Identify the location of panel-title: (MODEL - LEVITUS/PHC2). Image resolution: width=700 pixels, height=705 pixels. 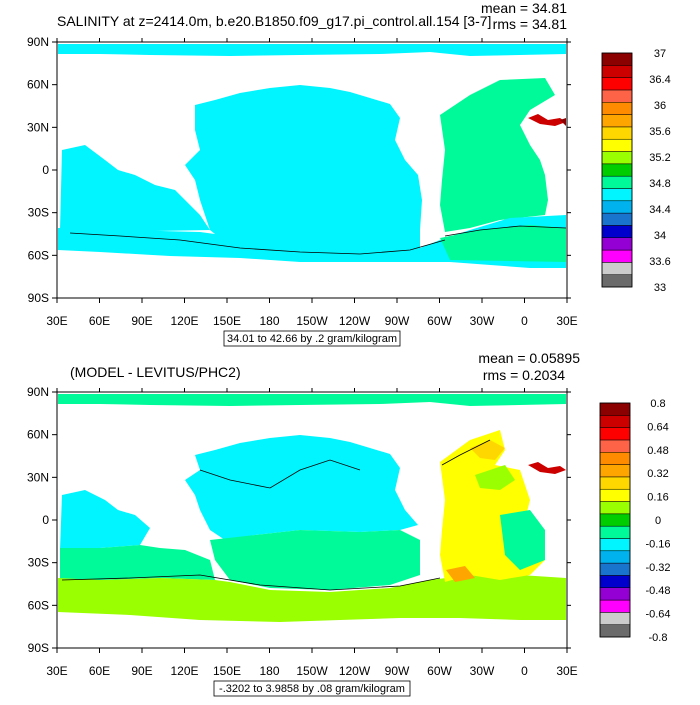
(155, 372).